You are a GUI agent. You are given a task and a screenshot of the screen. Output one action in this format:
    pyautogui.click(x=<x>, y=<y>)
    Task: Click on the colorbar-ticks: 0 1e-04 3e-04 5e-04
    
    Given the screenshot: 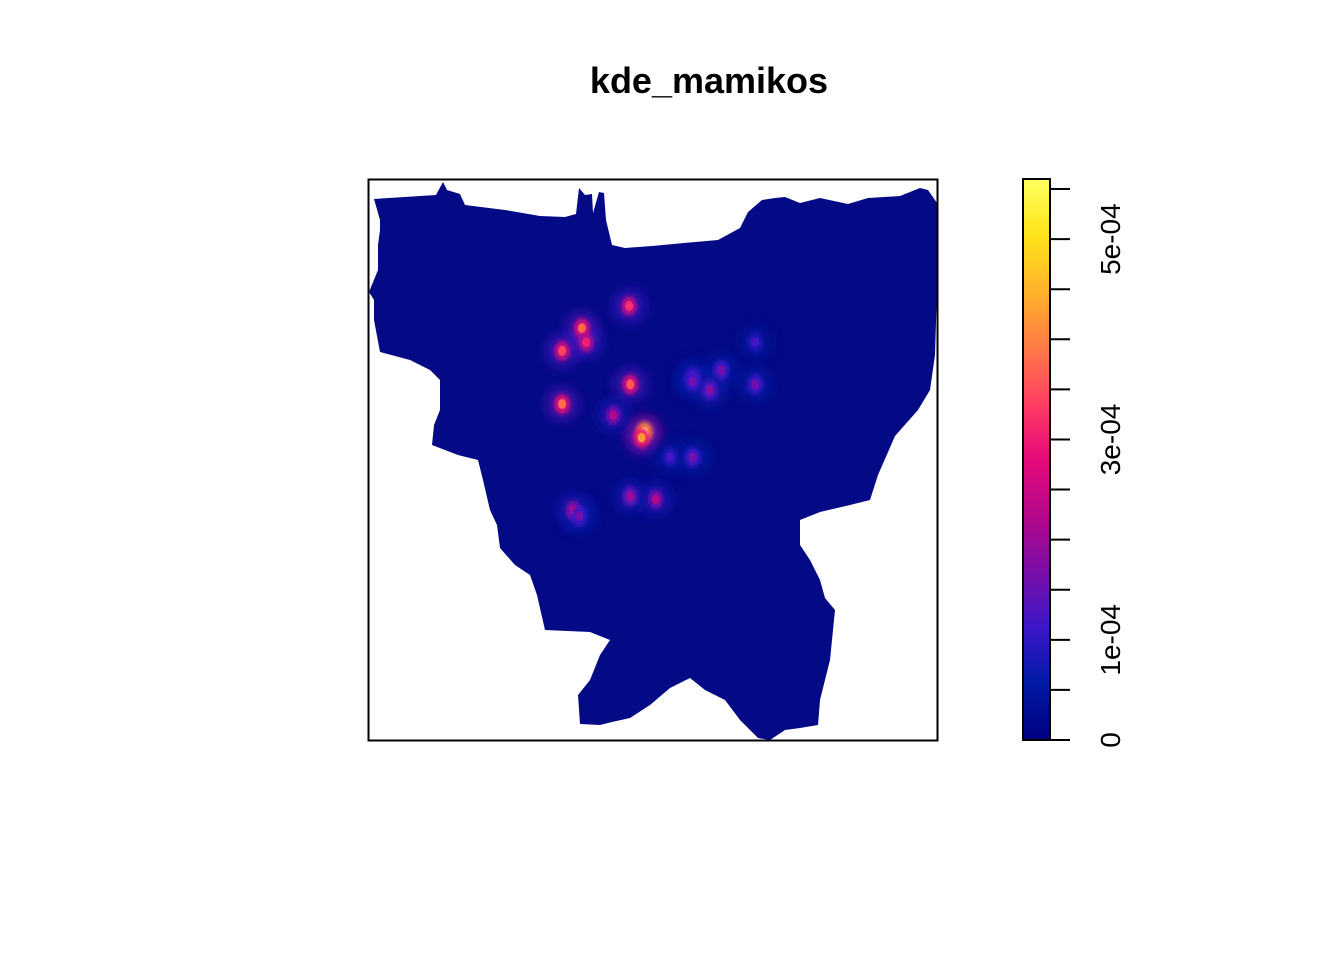 What is the action you would take?
    pyautogui.click(x=1088, y=468)
    